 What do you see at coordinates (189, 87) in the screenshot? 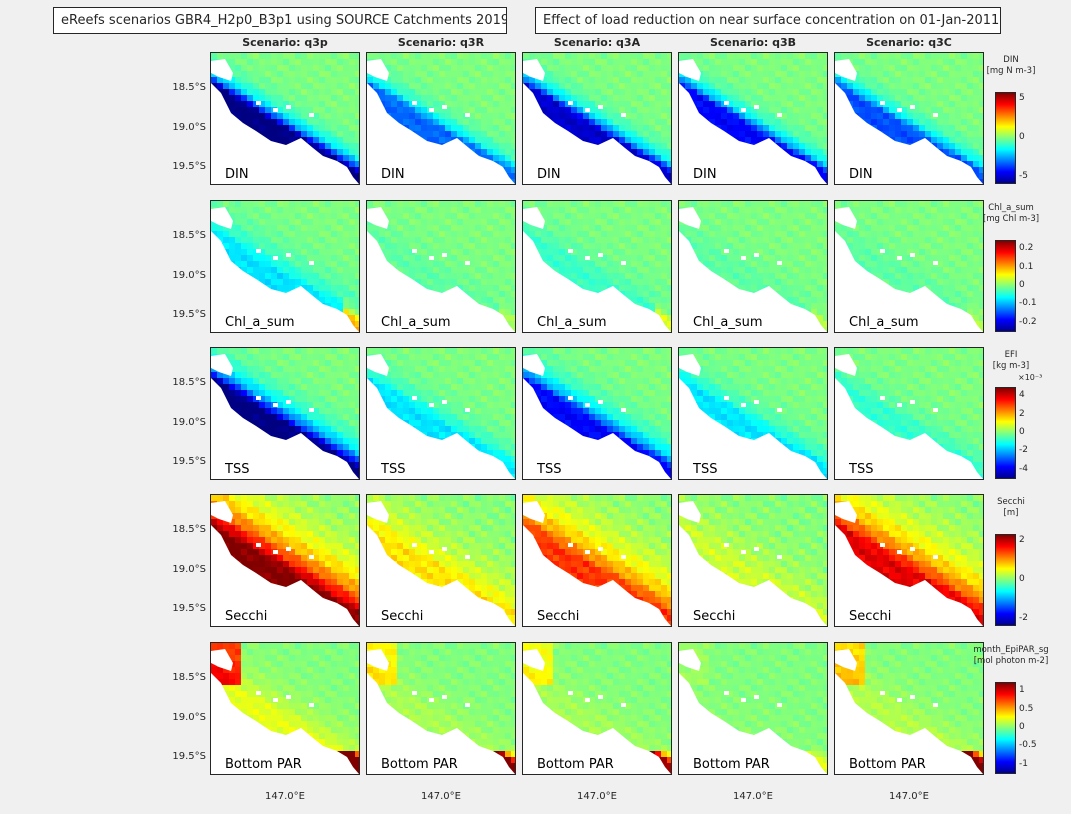
I see `latitude-tick-label: 18.5°S` at bounding box center [189, 87].